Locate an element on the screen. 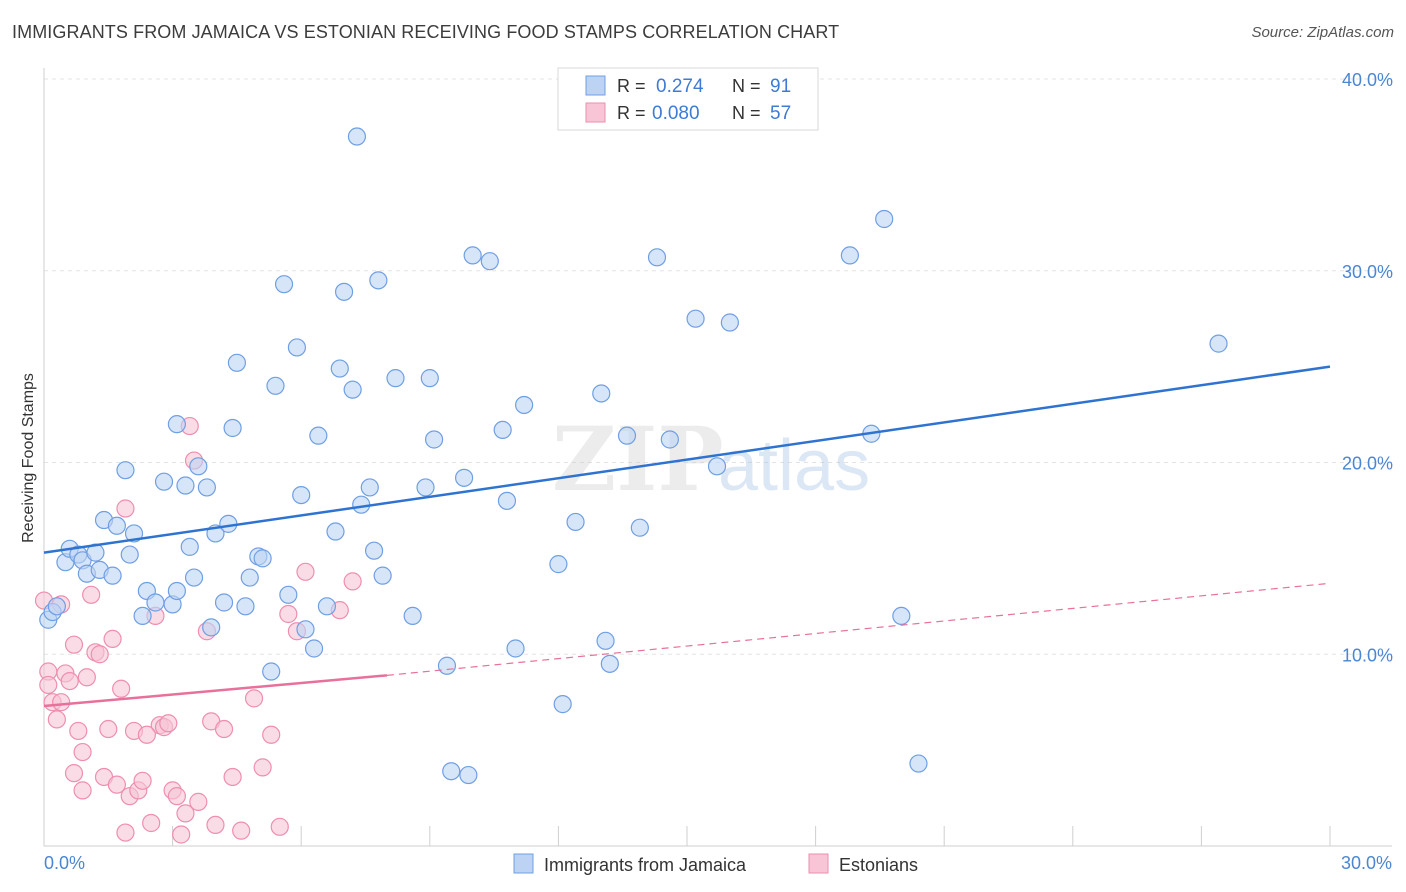 The width and height of the screenshot is (1406, 892). estonians-trend-line is located at coordinates (215, 691).